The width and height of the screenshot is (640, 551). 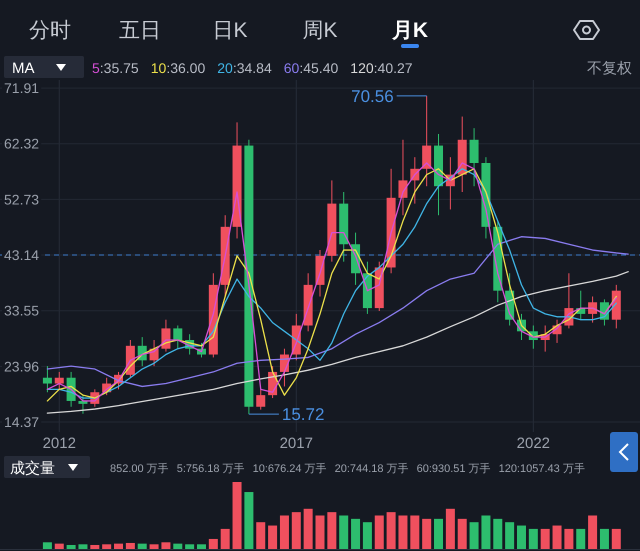 I want to click on text: 周K, so click(x=320, y=30).